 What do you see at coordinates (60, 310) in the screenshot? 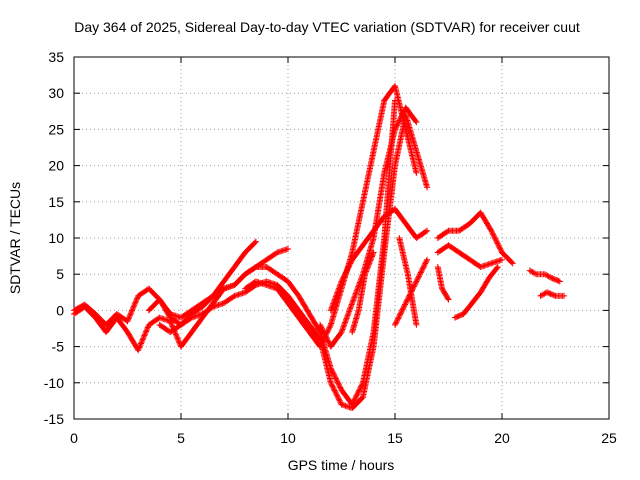
I see `y-tick-label: 0` at bounding box center [60, 310].